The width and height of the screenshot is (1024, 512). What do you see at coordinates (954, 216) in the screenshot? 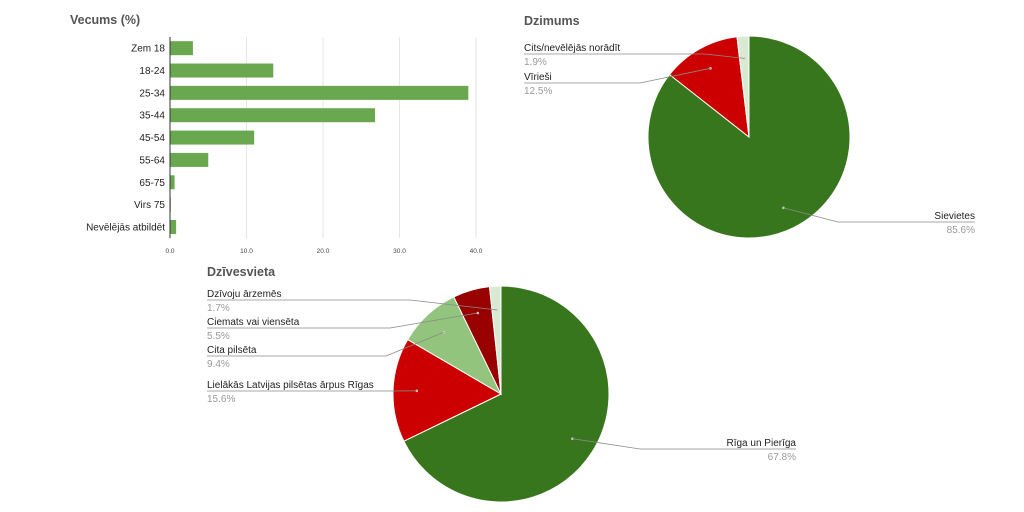
I see `slice-label: Sievietes` at bounding box center [954, 216].